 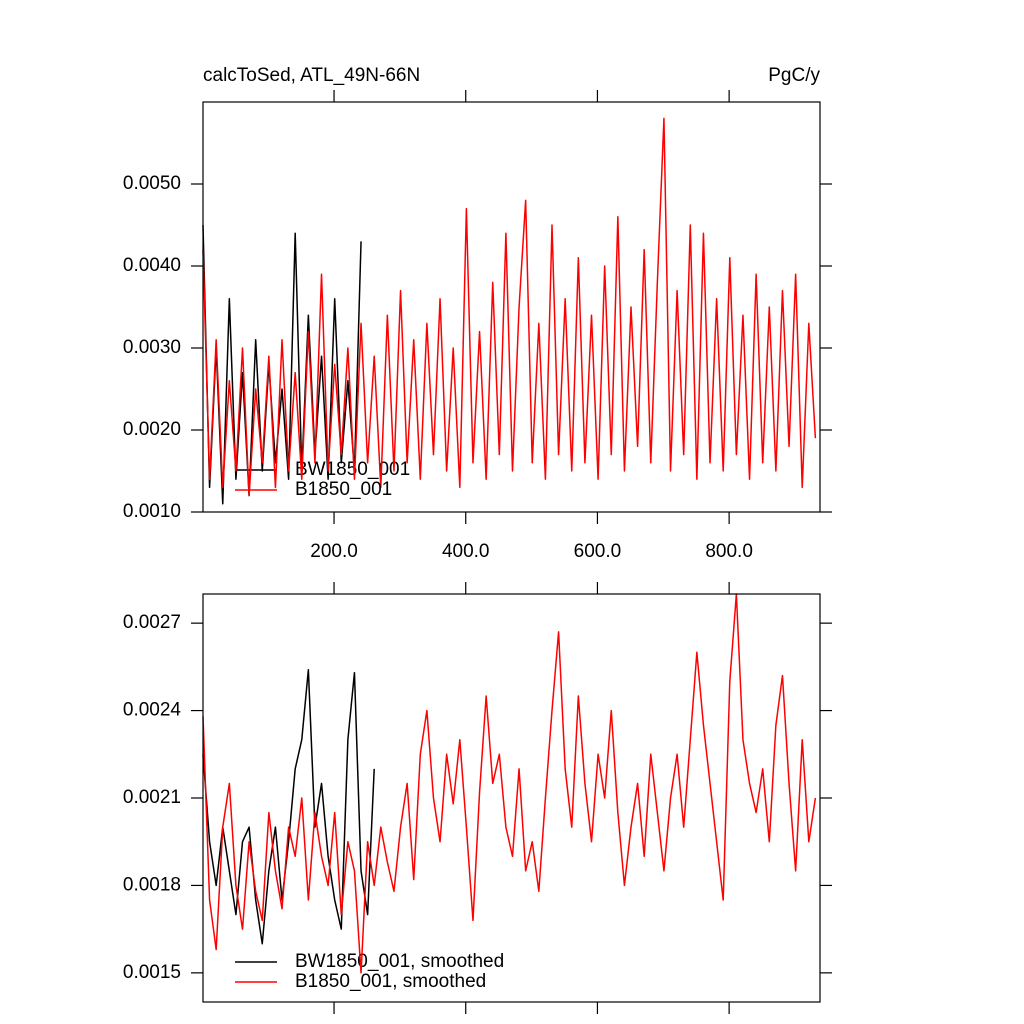 I want to click on y-tick-label: 0.0024, so click(x=152, y=710).